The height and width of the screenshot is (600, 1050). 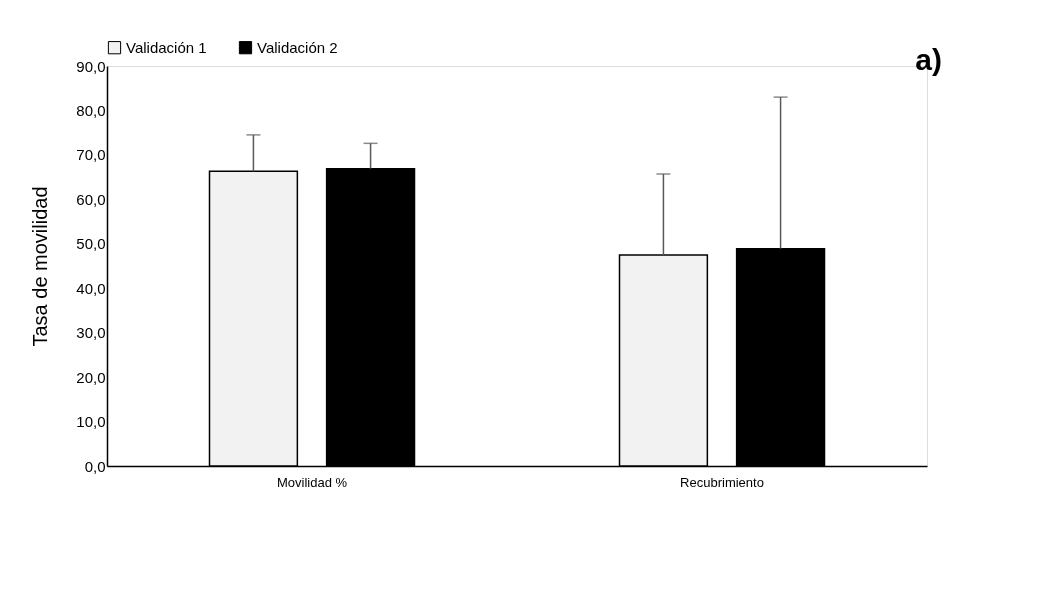 I want to click on y-tick-label: 60,0, so click(x=91, y=199).